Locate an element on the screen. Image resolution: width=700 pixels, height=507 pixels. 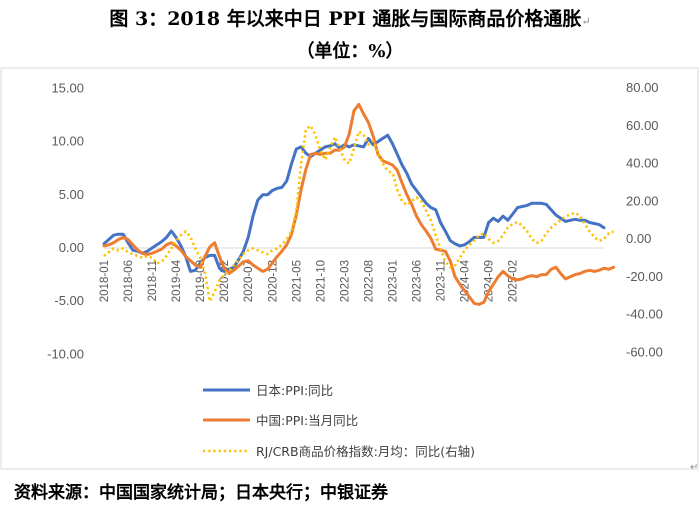
x-tick-label: 2023-01 is located at coordinates (393, 281).